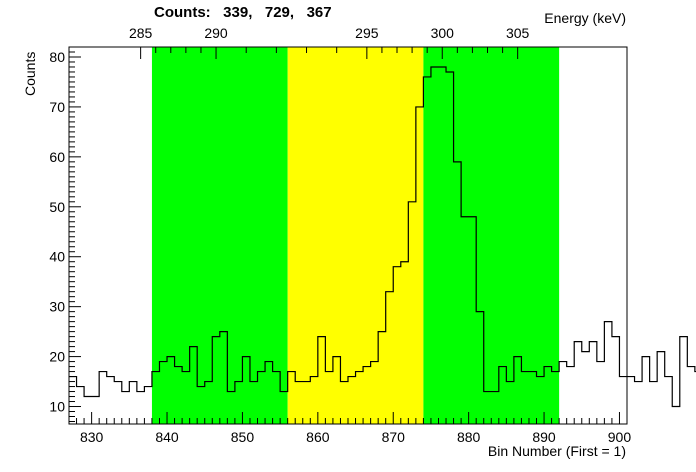 This screenshot has height=472, width=696. What do you see at coordinates (30, 74) in the screenshot?
I see `y-axis-label: Counts` at bounding box center [30, 74].